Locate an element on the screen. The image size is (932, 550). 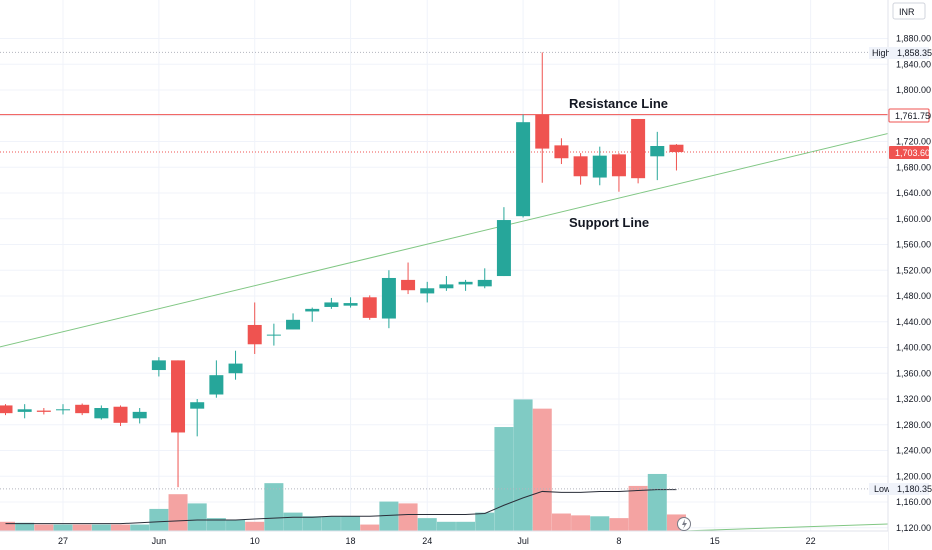
y-tick-label: 1,880.00 is located at coordinates (913, 39).